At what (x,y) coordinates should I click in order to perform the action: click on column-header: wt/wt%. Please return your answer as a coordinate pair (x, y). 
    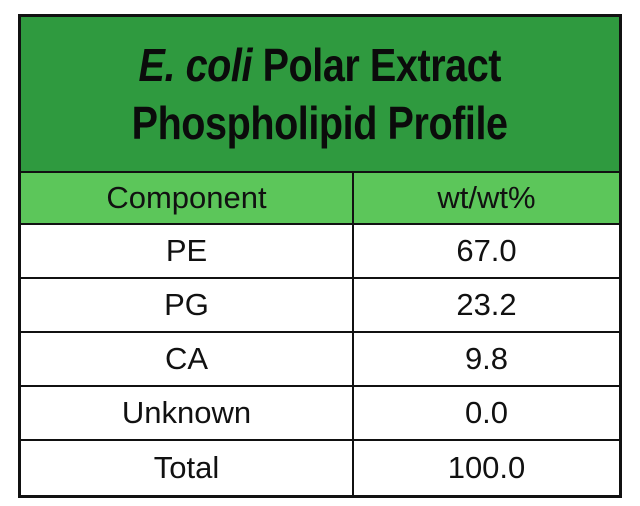
    Looking at the image, I should click on (486, 197).